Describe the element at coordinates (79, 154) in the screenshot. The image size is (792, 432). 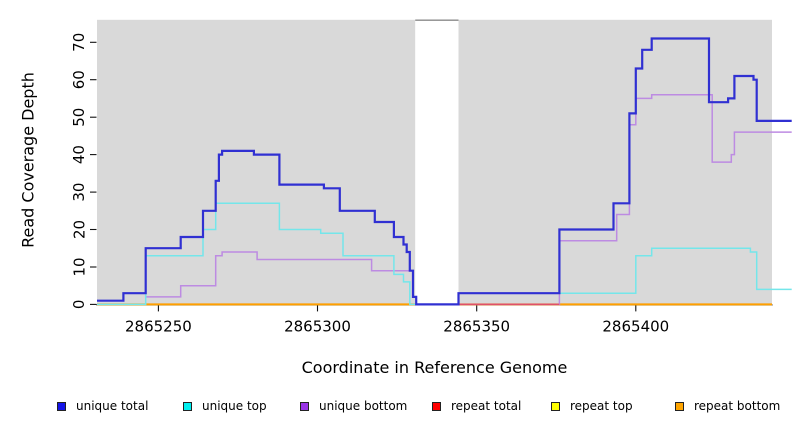
I see `y-tick-label: 40` at that location.